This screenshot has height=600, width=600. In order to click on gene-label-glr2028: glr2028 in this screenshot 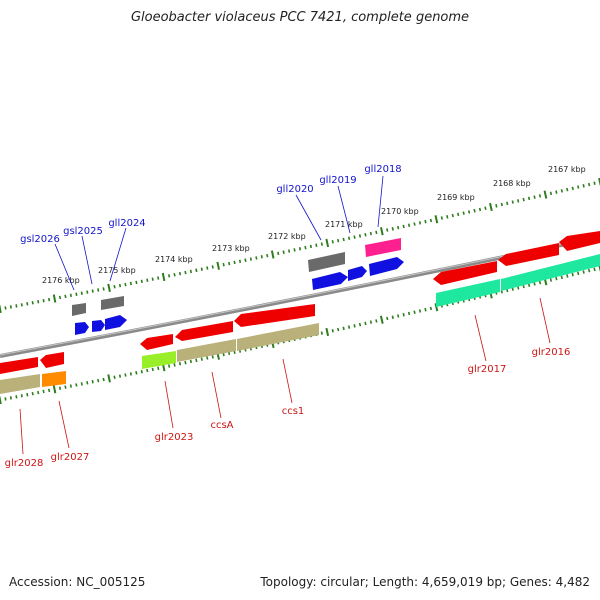, I will do `click(24, 463)`.